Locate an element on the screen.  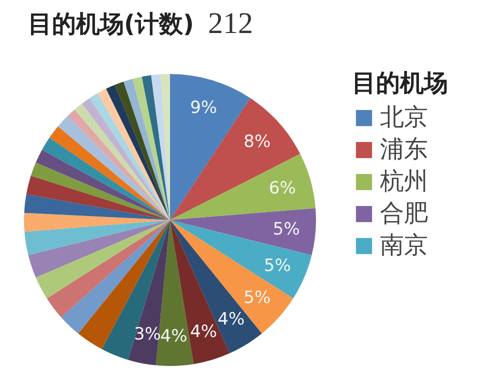
legend-label: 浦东 is located at coordinates (404, 149).